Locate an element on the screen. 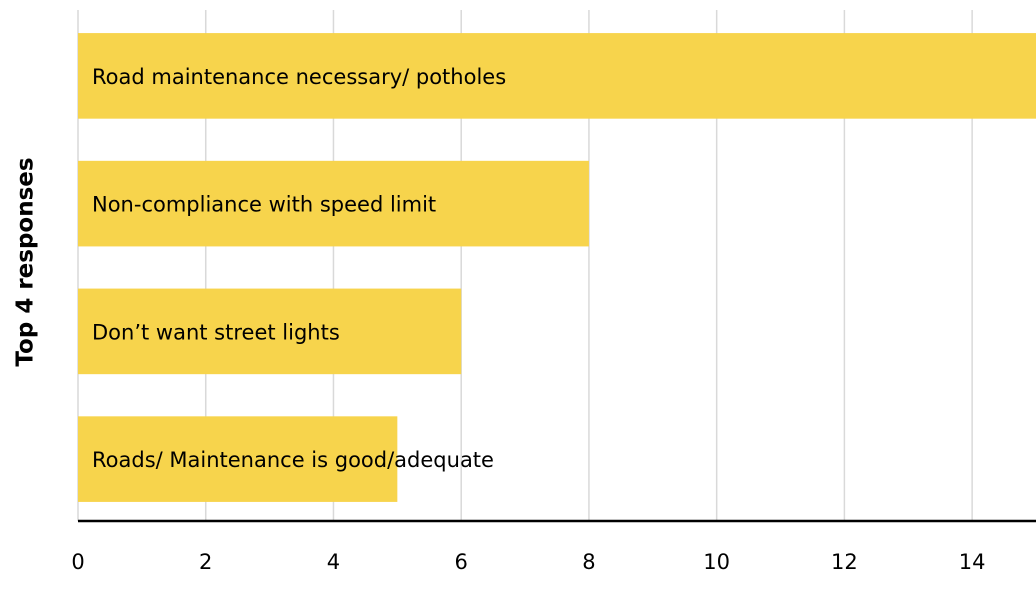 The width and height of the screenshot is (1036, 591). x-tick-label: 2 is located at coordinates (205, 562).